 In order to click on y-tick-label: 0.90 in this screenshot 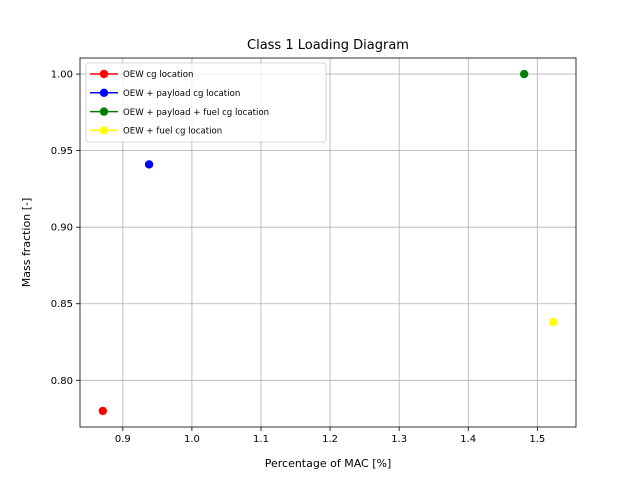, I will do `click(62, 228)`.